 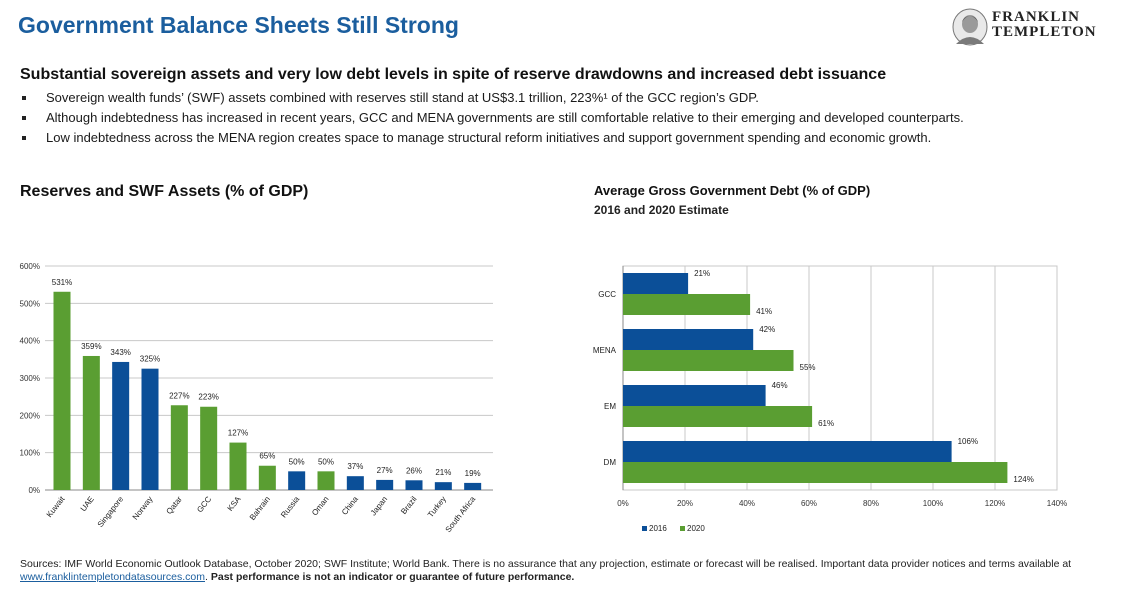 I want to click on y-tick-label: 600%, so click(x=30, y=266).